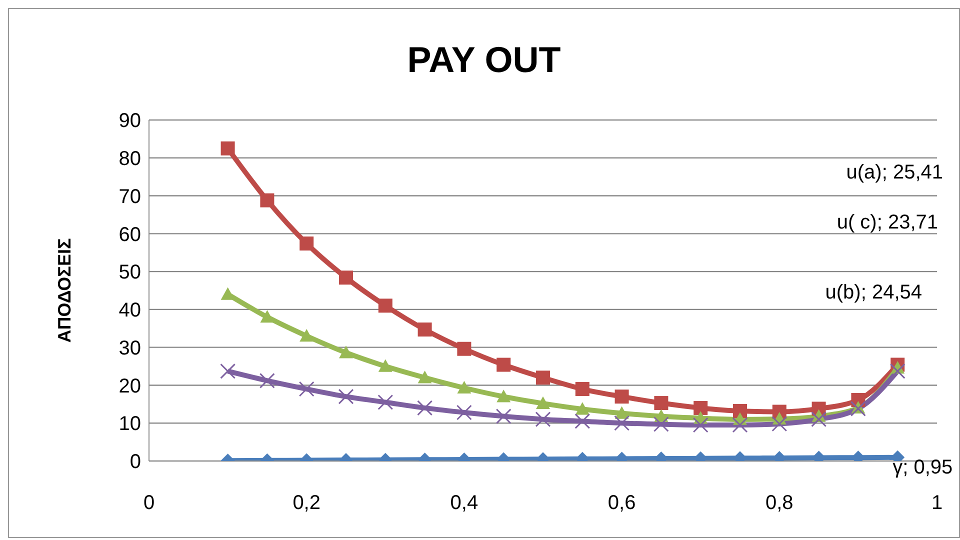 The width and height of the screenshot is (960, 540). Describe the element at coordinates (306, 503) in the screenshot. I see `x-tick-label: 0,2` at that location.